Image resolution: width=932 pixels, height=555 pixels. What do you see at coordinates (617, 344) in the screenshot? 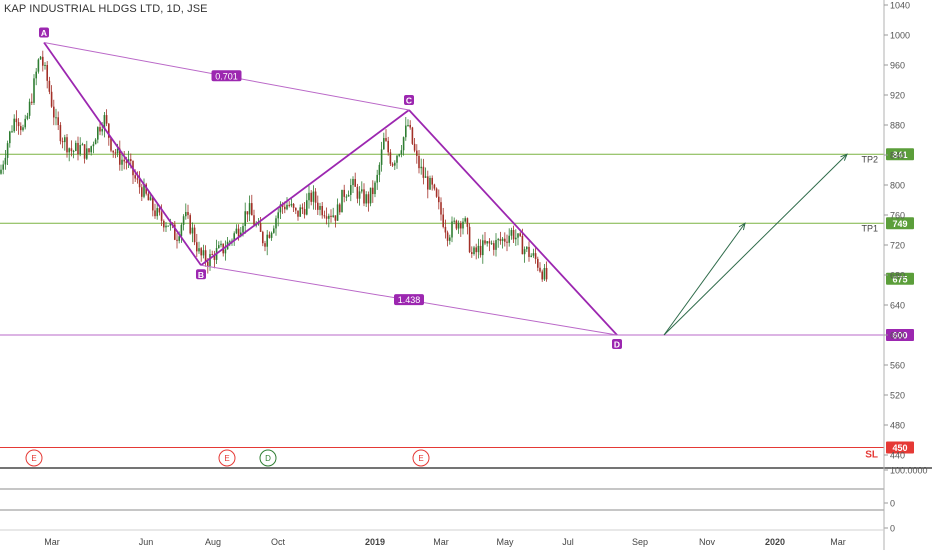
I see `pattern-point-badge` at bounding box center [617, 344].